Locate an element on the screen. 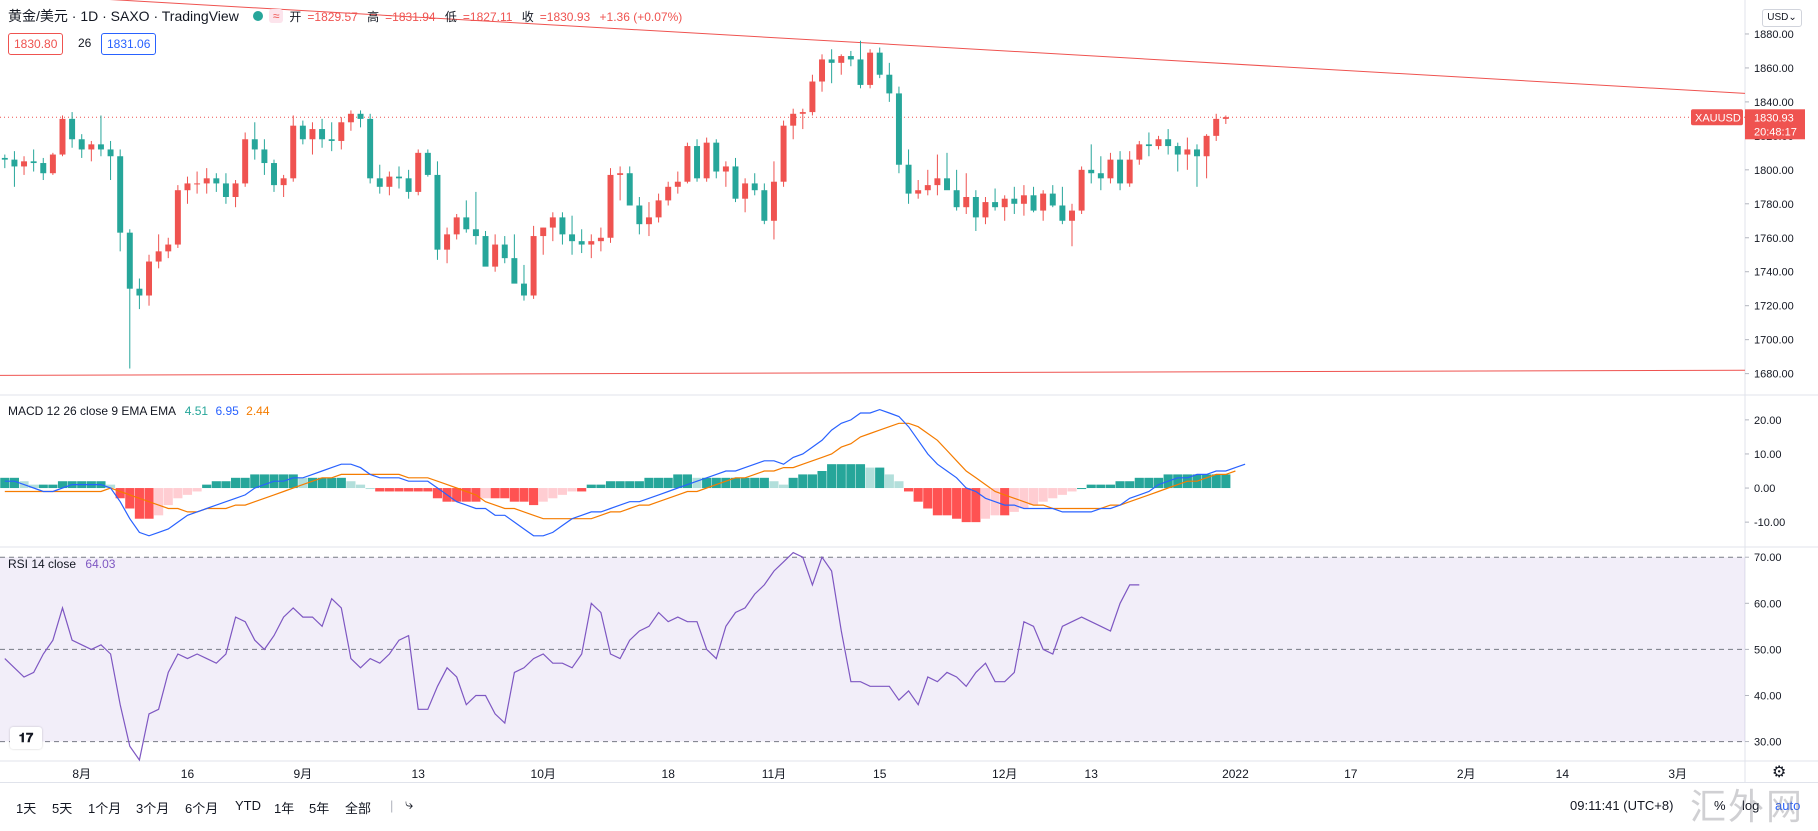 The image size is (1818, 831). timeframe-5y: 5年 is located at coordinates (319, 808).